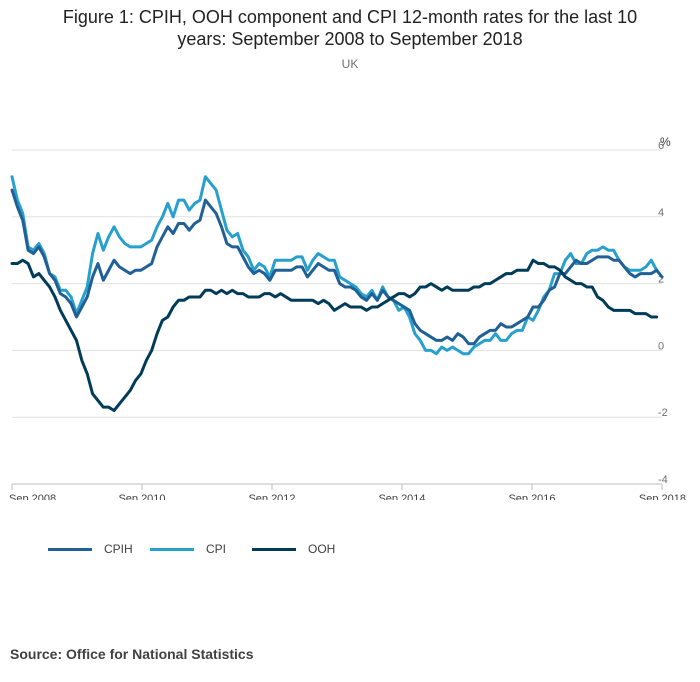 The height and width of the screenshot is (682, 700). I want to click on y-tick-label: -4, so click(663, 480).